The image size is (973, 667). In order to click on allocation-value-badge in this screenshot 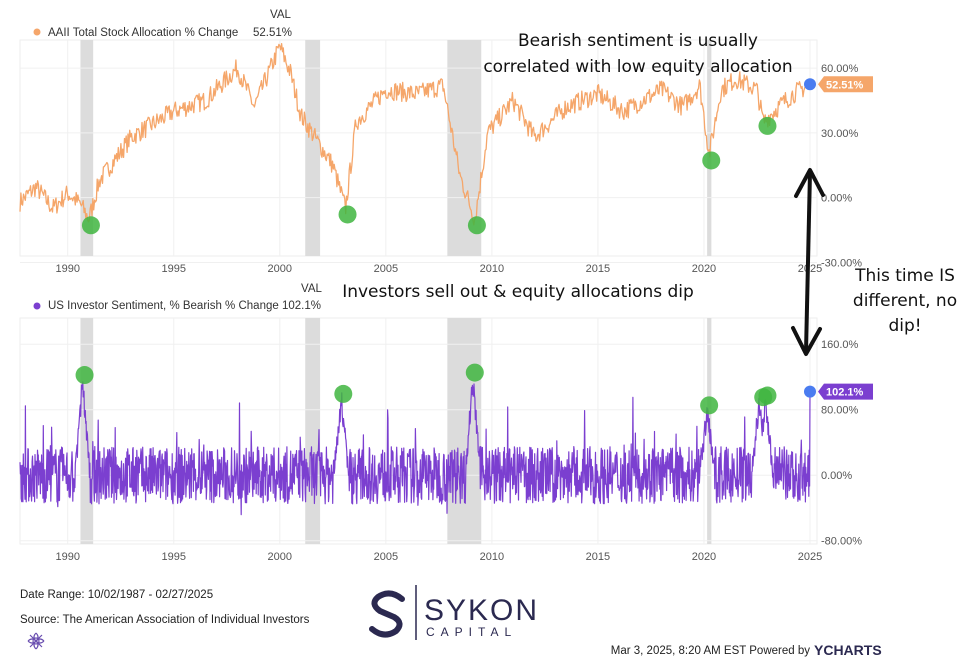, I will do `click(845, 84)`.